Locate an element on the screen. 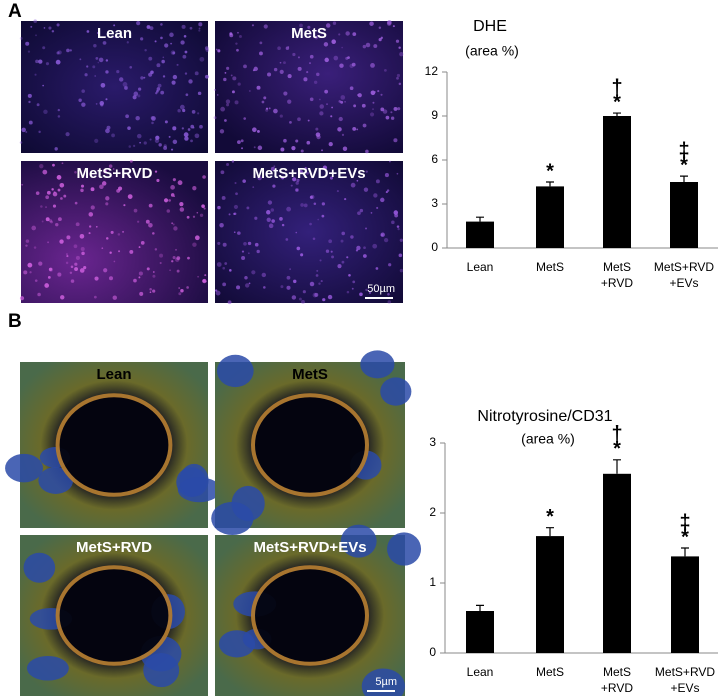 The width and height of the screenshot is (720, 696). image-label: MetS+RVD is located at coordinates (115, 173).